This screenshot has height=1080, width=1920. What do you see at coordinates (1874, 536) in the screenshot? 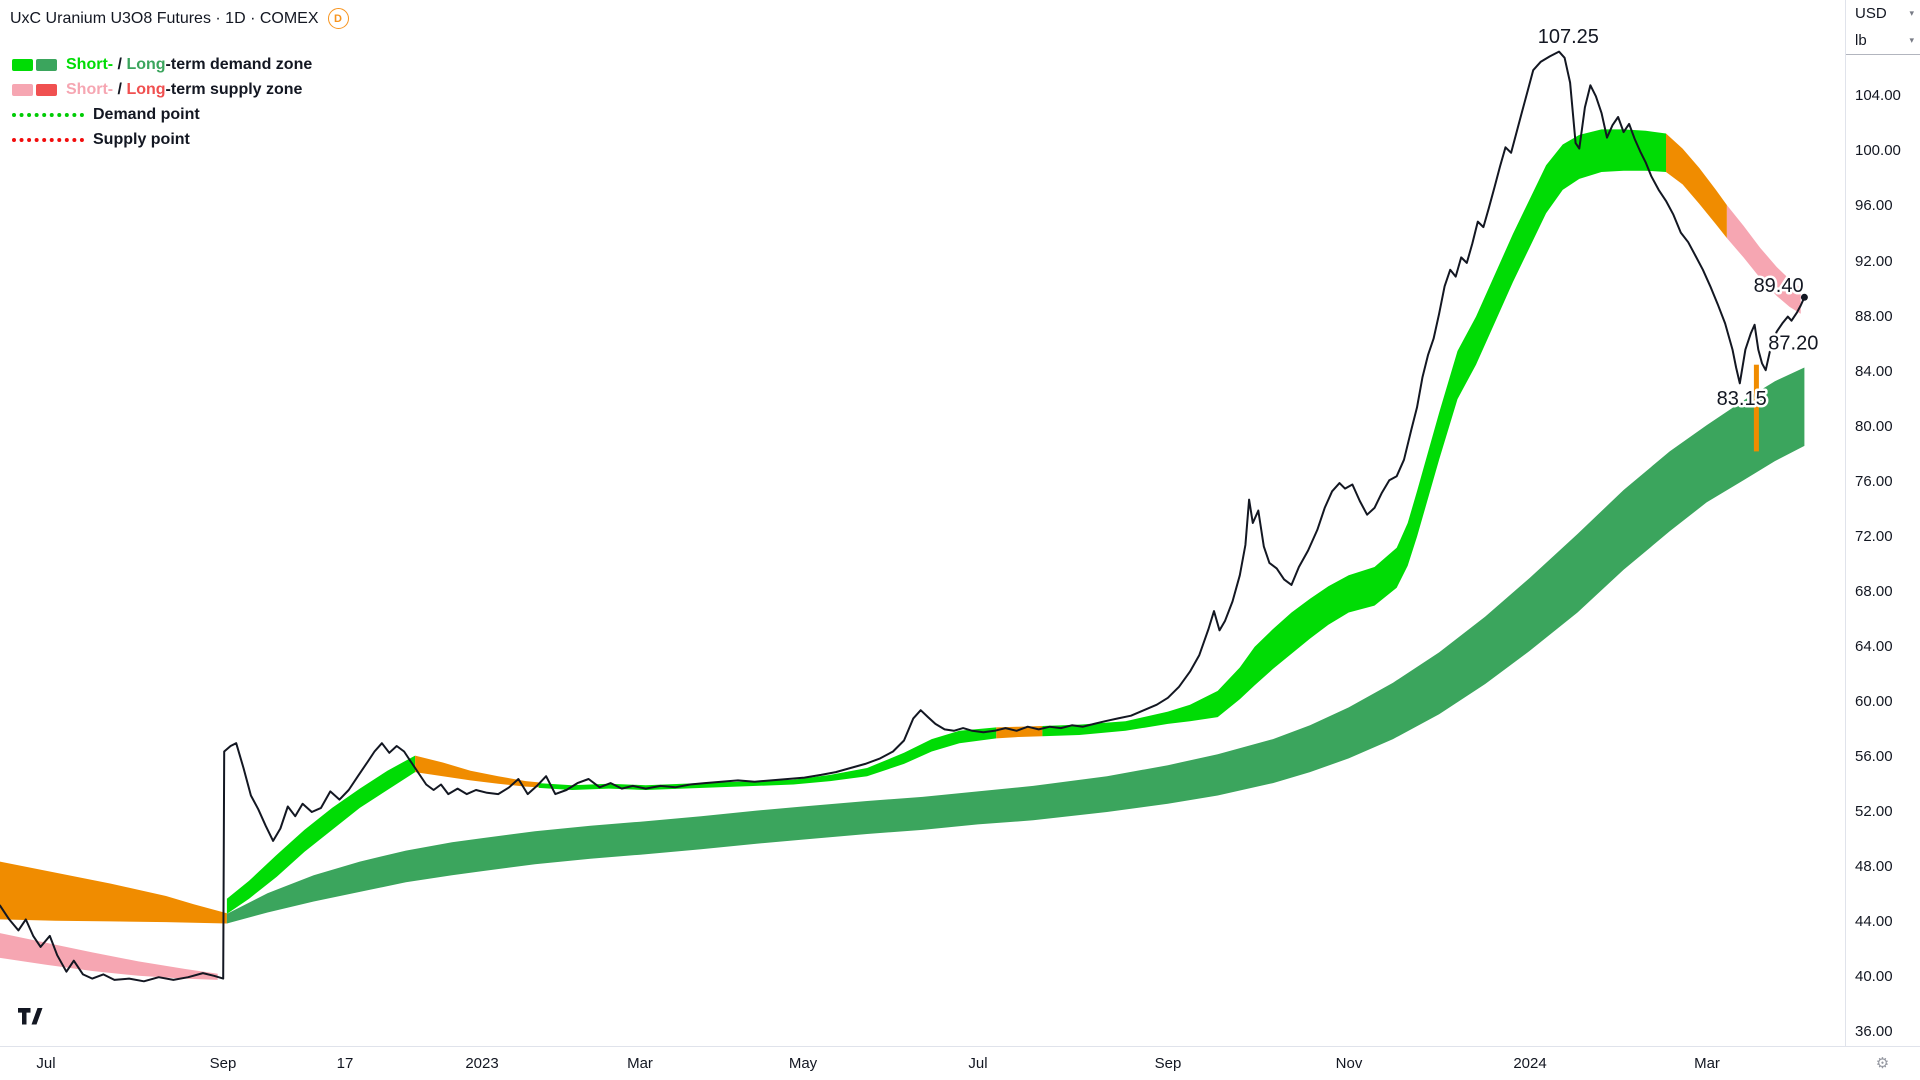
I see `price-axis-label: 72.00` at bounding box center [1874, 536].